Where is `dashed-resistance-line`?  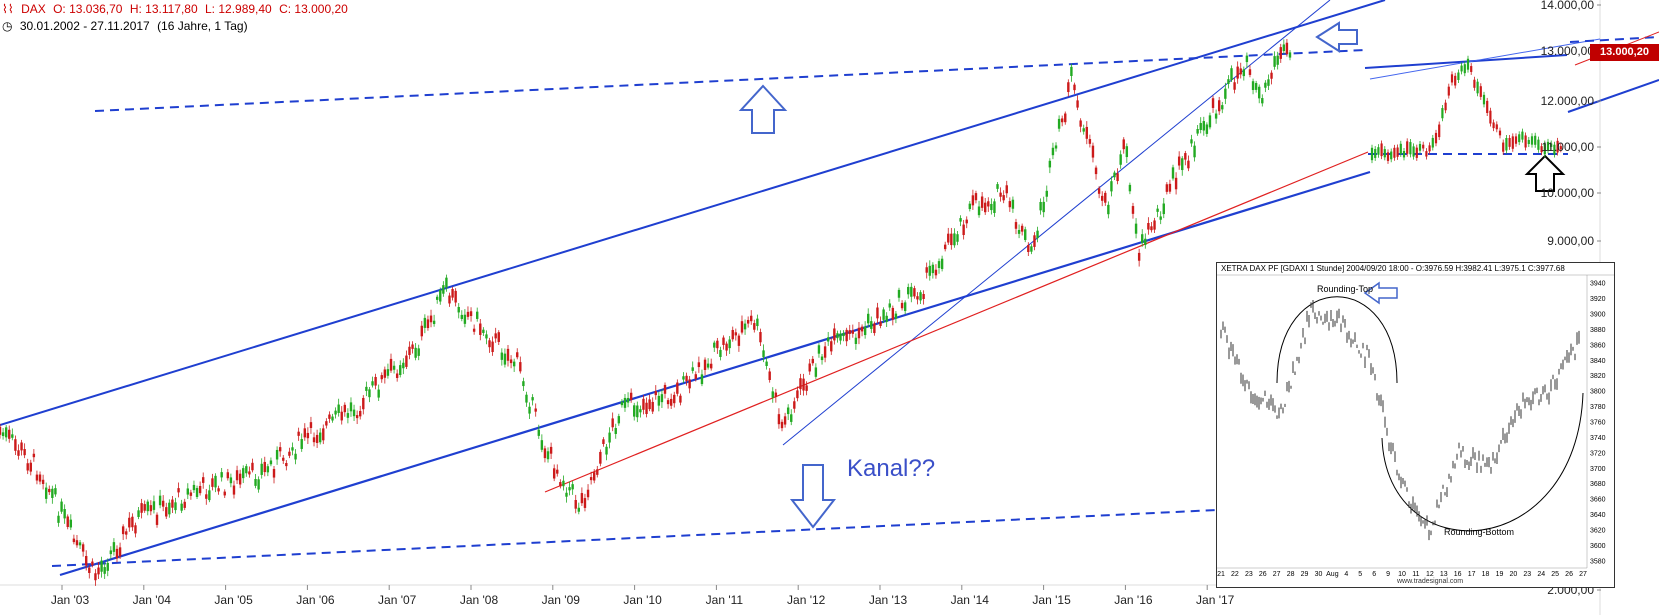 dashed-resistance-line is located at coordinates (730, 80).